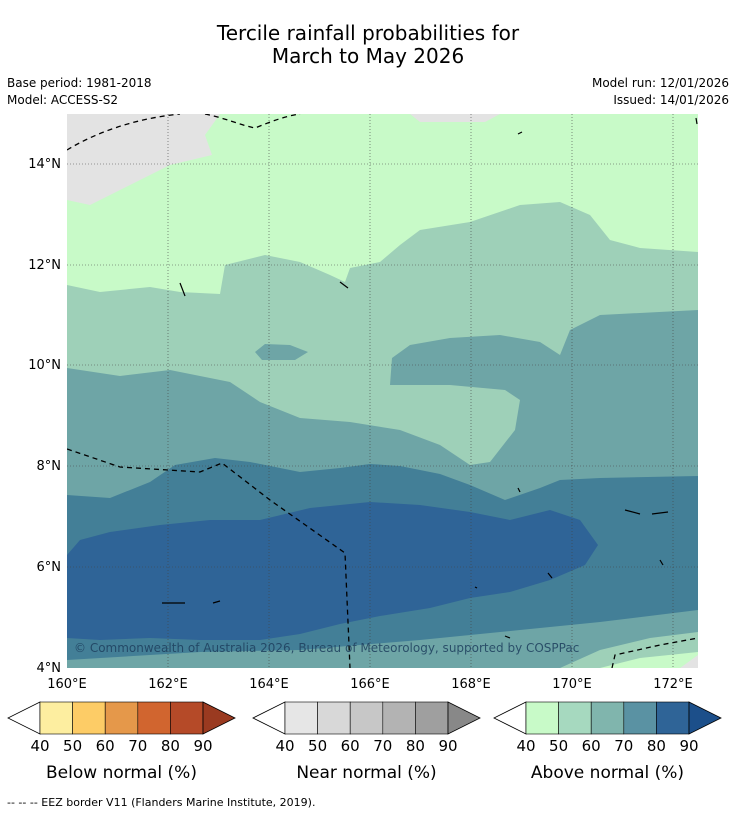  What do you see at coordinates (591, 746) in the screenshot?
I see `colorbar-above-tick-60: 60` at bounding box center [591, 746].